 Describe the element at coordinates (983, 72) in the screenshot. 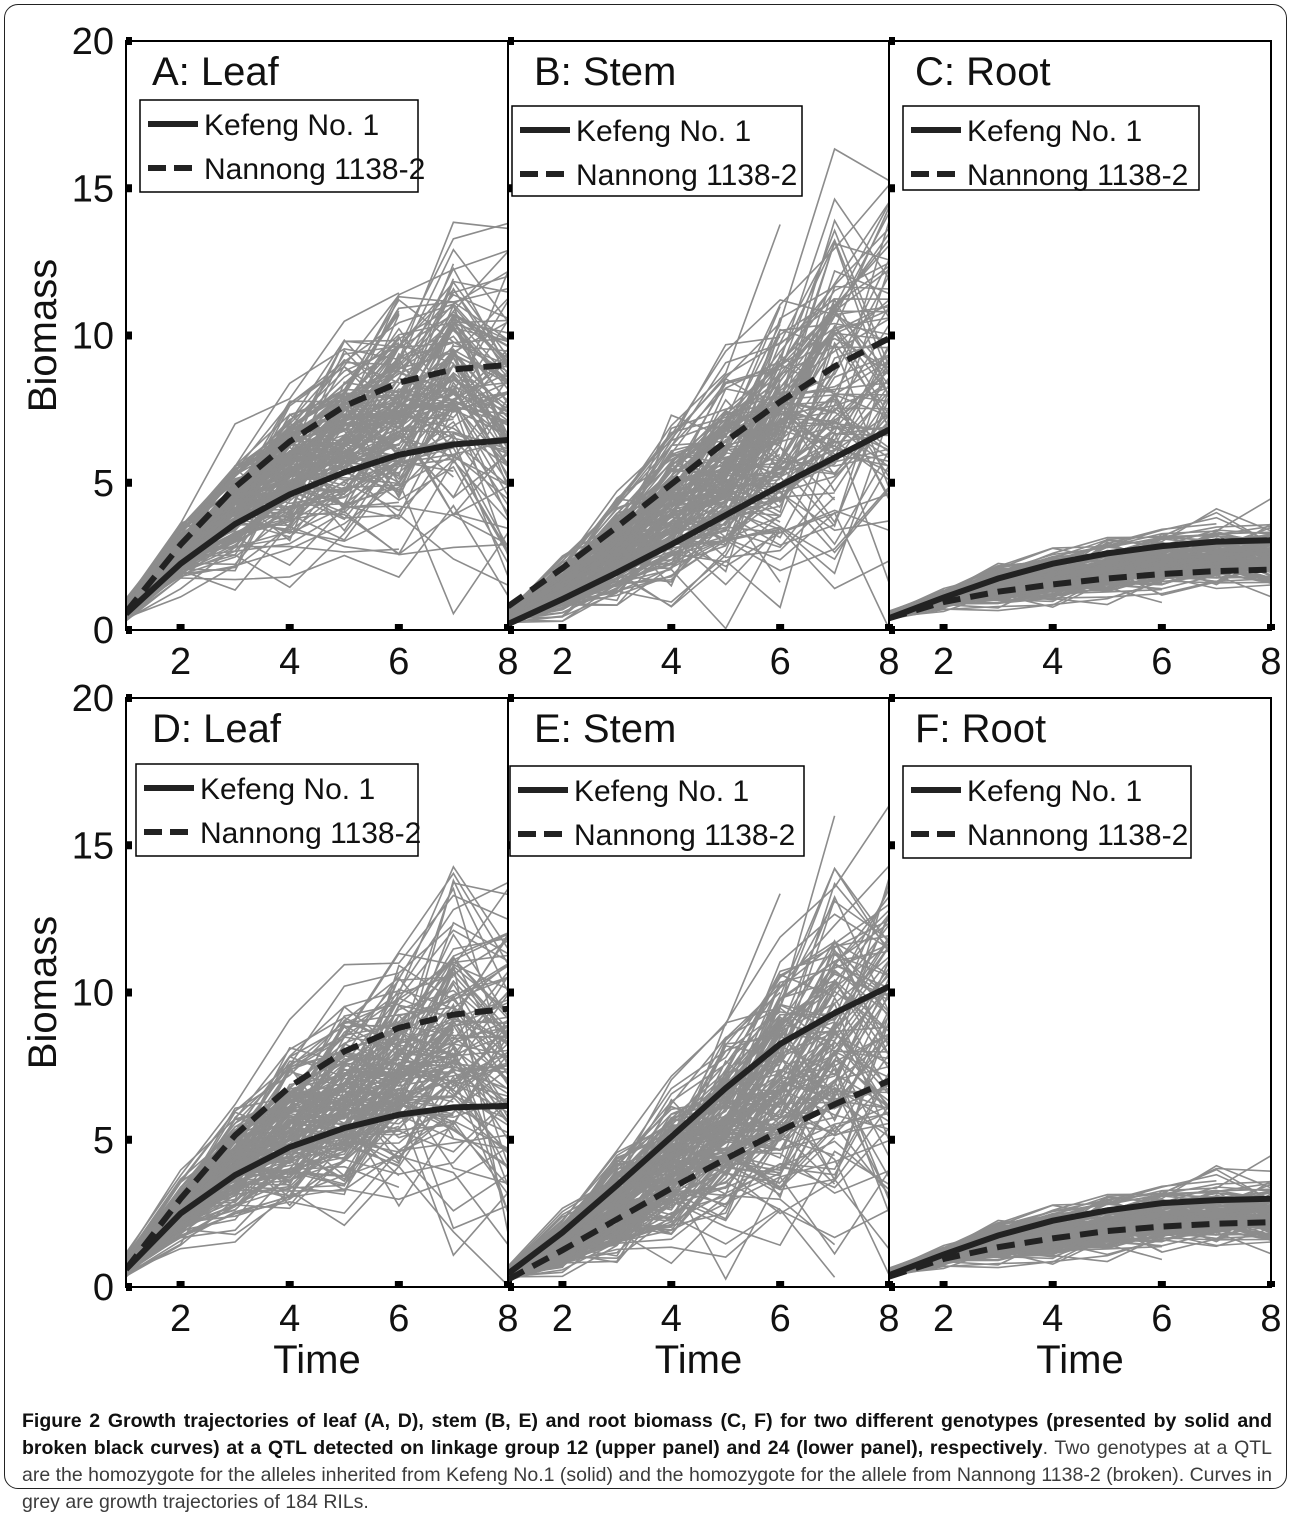

I see `panel-title: C: Root` at that location.